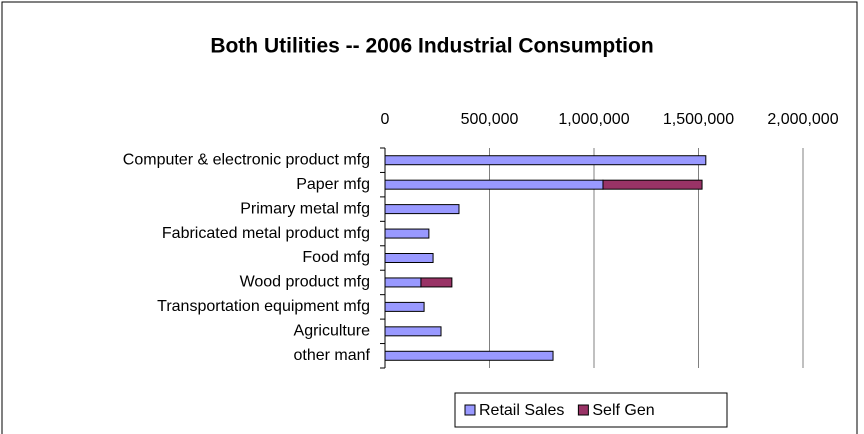  I want to click on legend-box, so click(591, 410).